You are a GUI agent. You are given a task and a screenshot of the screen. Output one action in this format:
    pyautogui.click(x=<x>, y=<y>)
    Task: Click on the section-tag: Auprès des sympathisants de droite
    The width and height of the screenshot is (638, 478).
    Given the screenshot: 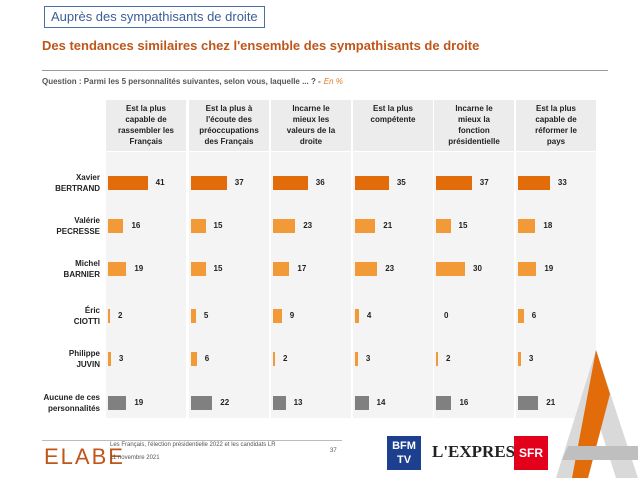 What is the action you would take?
    pyautogui.click(x=154, y=17)
    